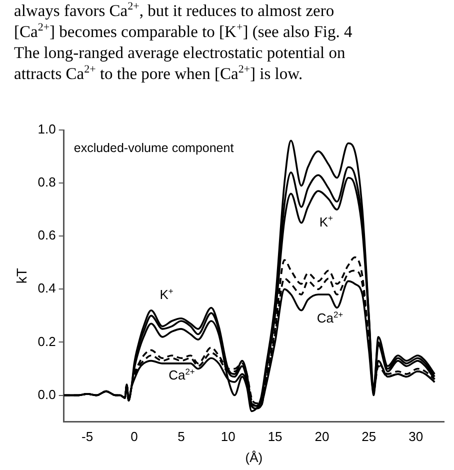  I want to click on y-tick-label: 0.4, so click(47, 288).